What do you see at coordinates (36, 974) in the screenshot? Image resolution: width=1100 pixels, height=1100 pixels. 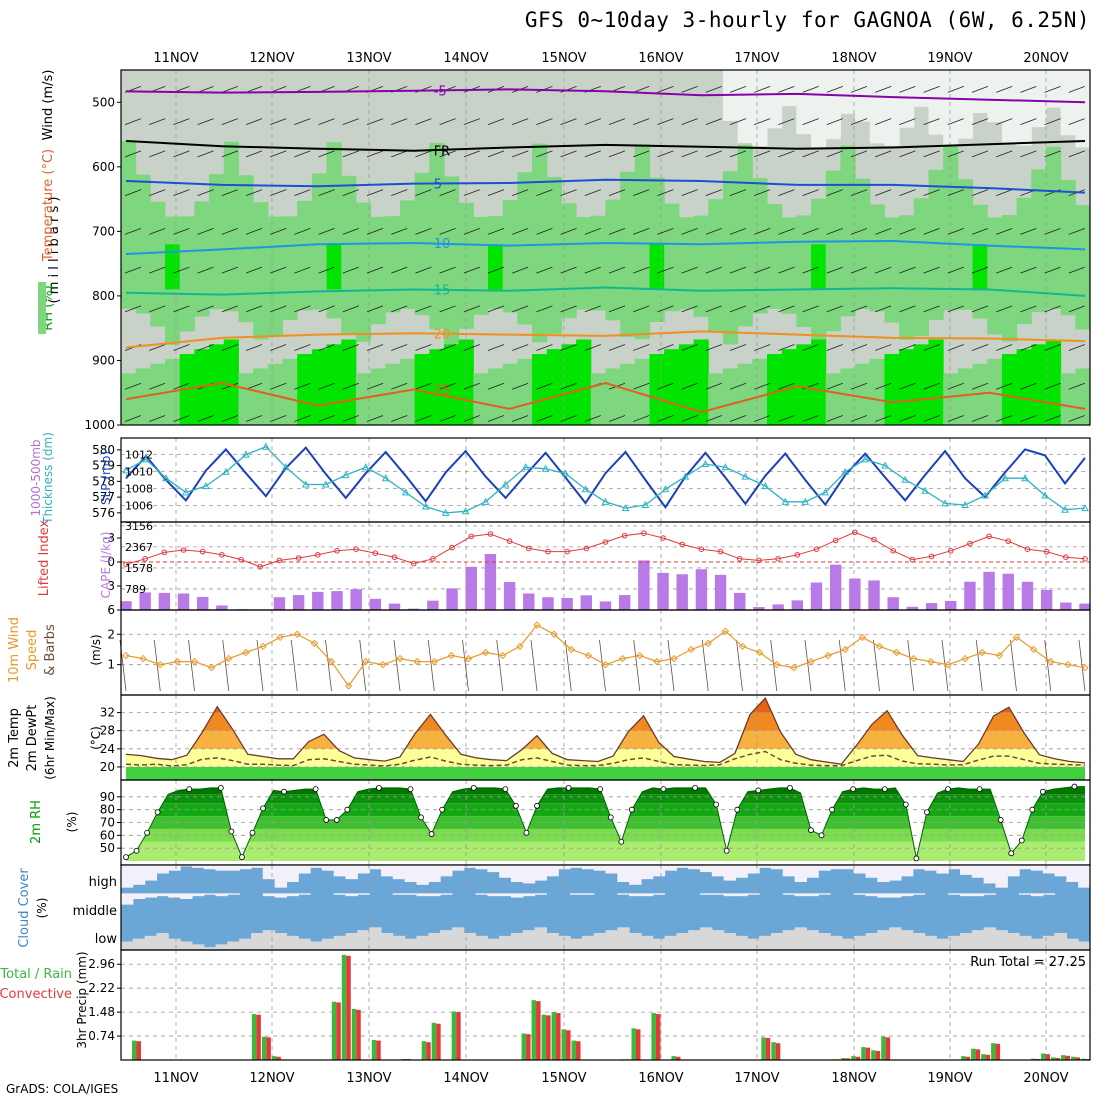 I see `precip-total-label: Total / Rain` at bounding box center [36, 974].